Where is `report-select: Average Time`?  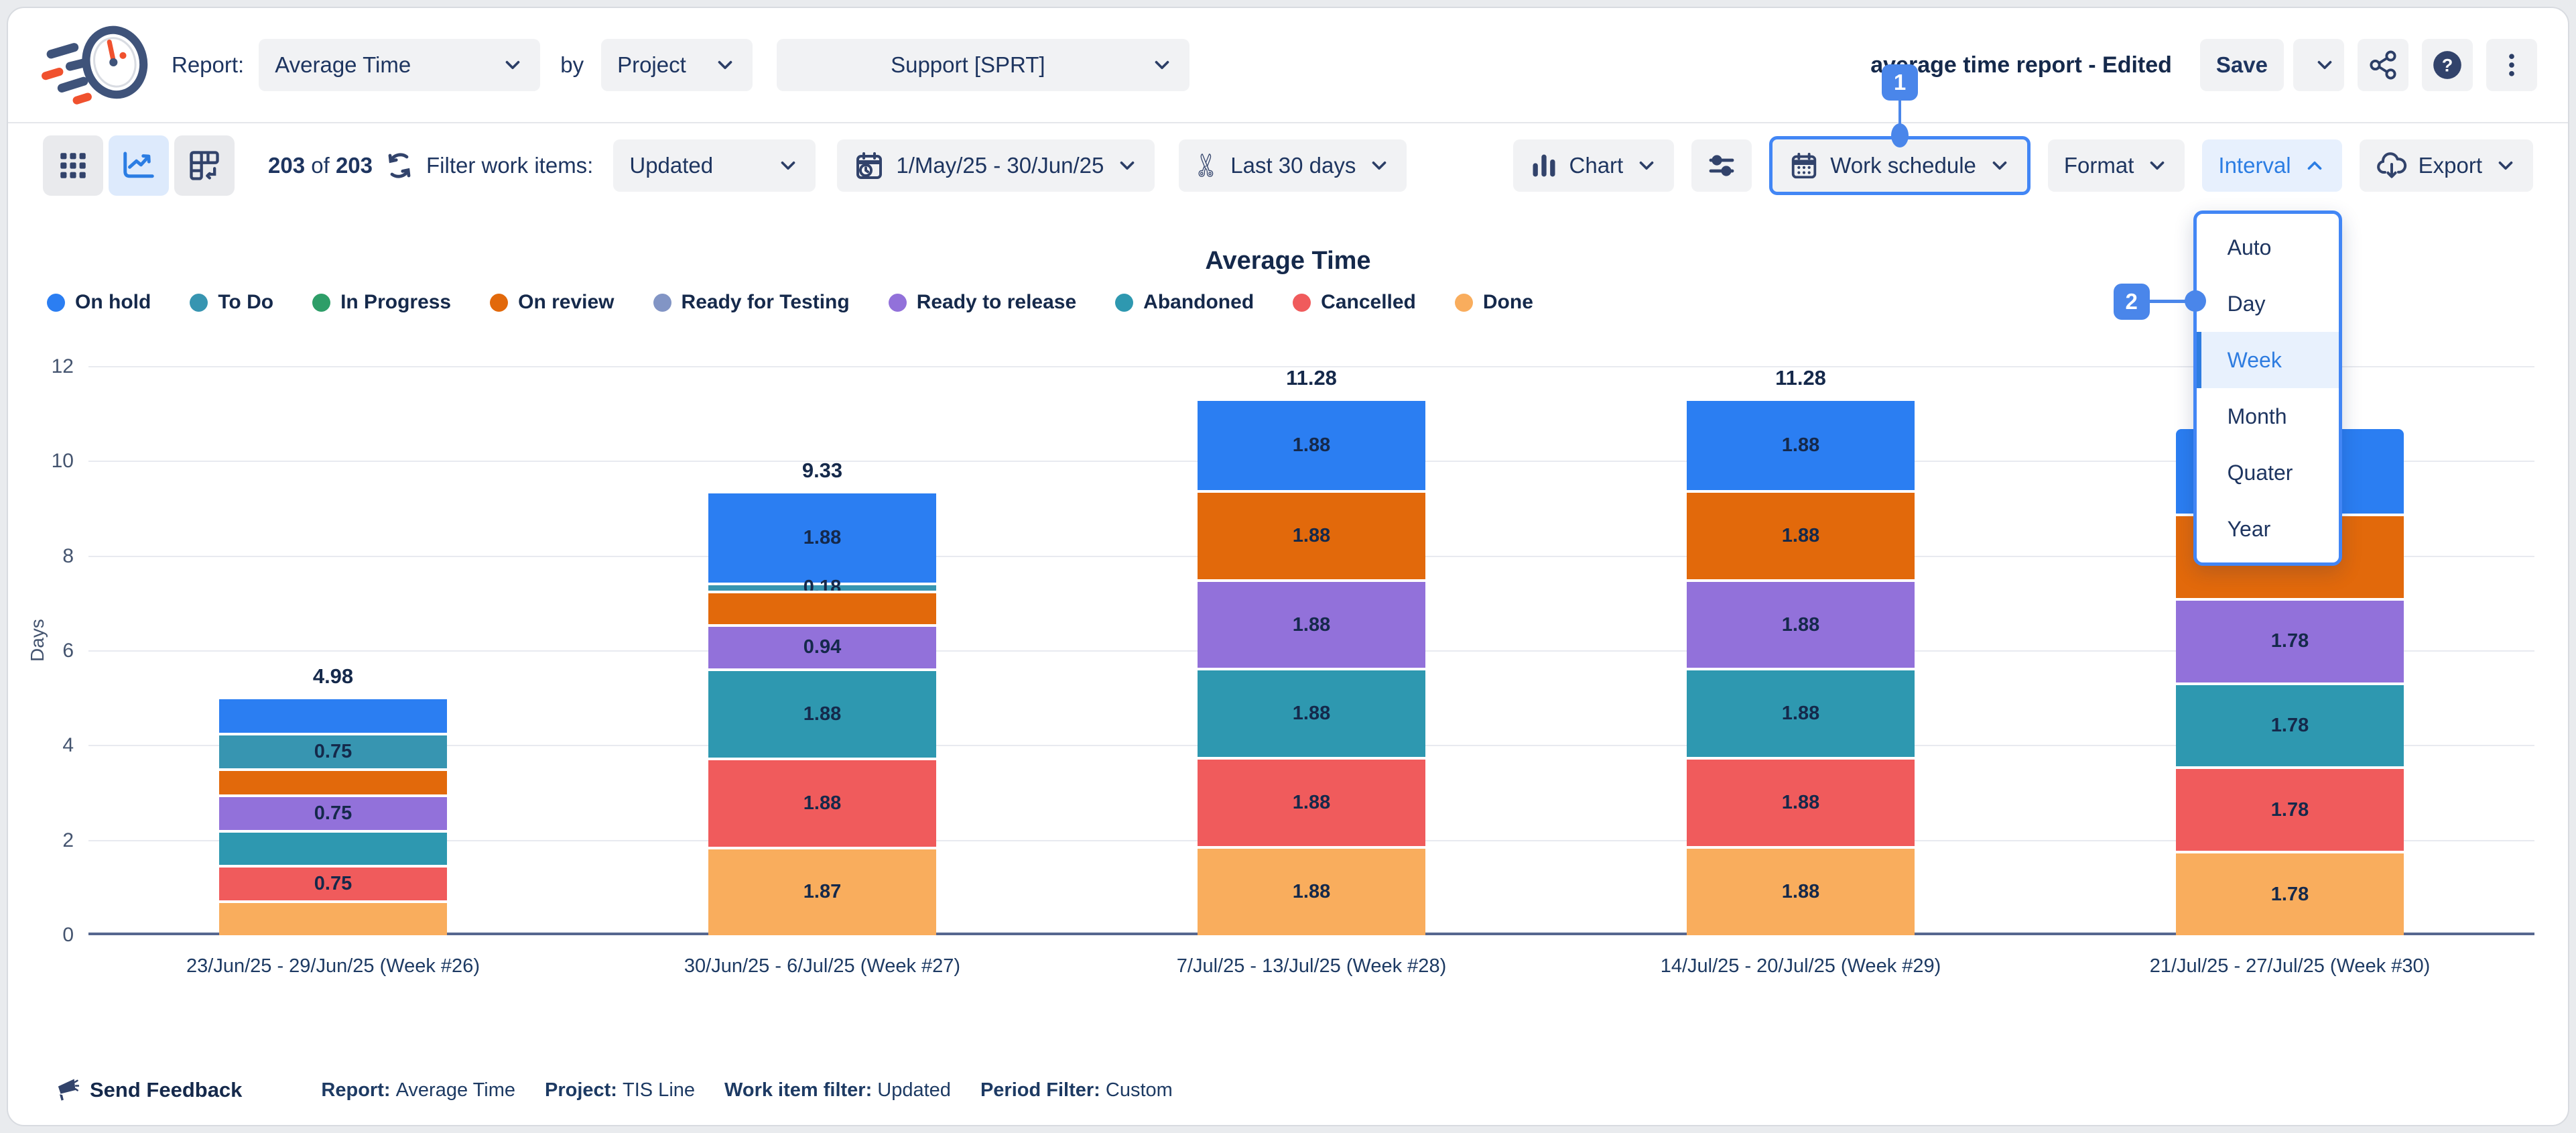 report-select: Average Time is located at coordinates (400, 65).